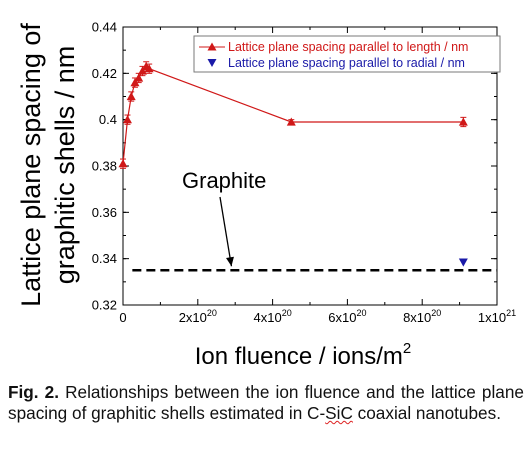  Describe the element at coordinates (65, 165) in the screenshot. I see `y-axis-label-line2: graphitic shells / nm` at that location.